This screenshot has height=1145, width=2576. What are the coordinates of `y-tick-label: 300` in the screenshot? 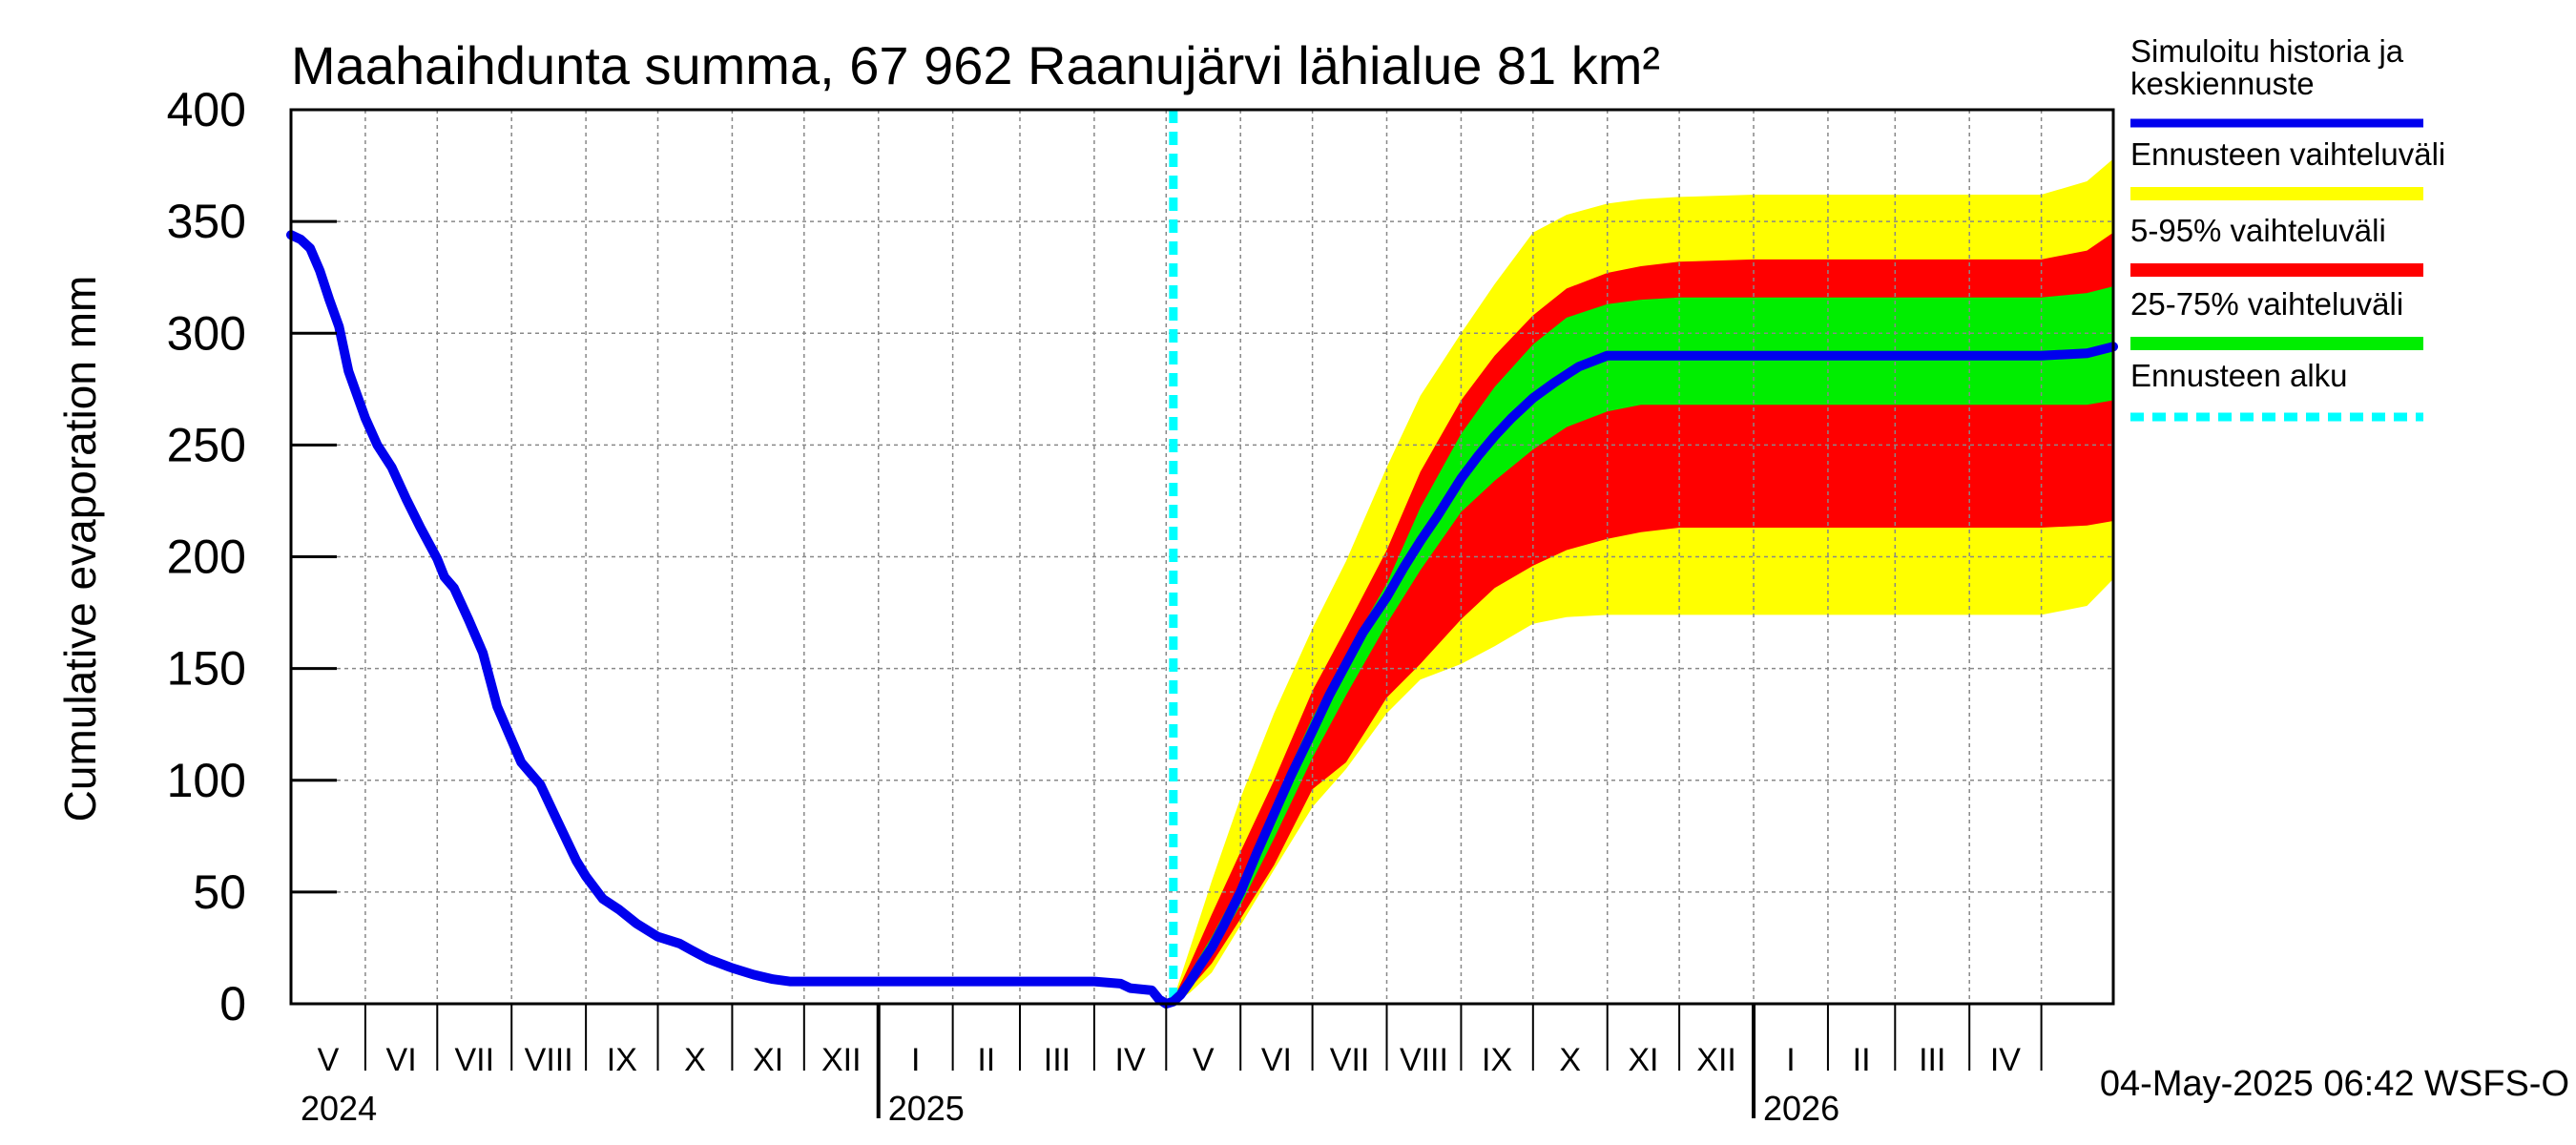 It's located at (206, 333).